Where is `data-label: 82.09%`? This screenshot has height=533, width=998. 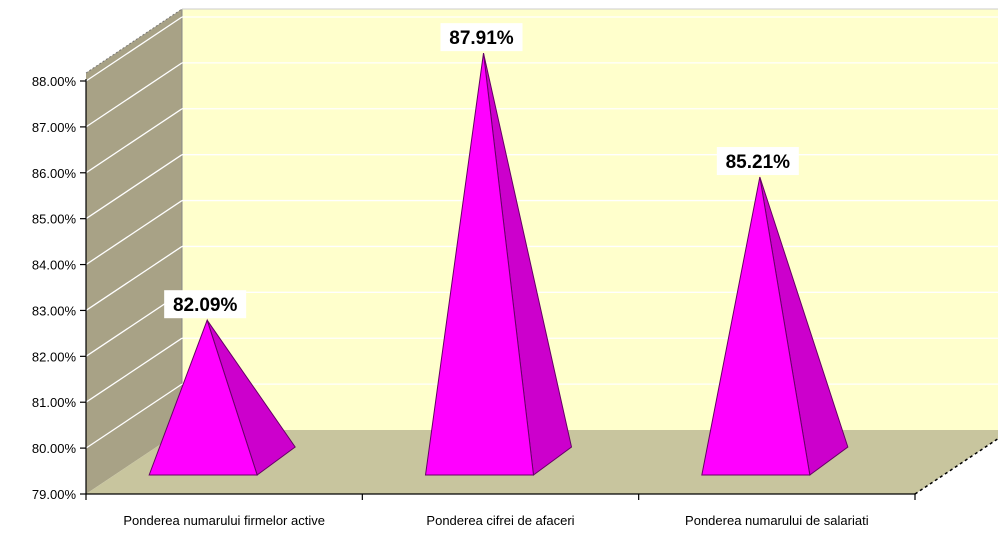 data-label: 82.09% is located at coordinates (205, 305).